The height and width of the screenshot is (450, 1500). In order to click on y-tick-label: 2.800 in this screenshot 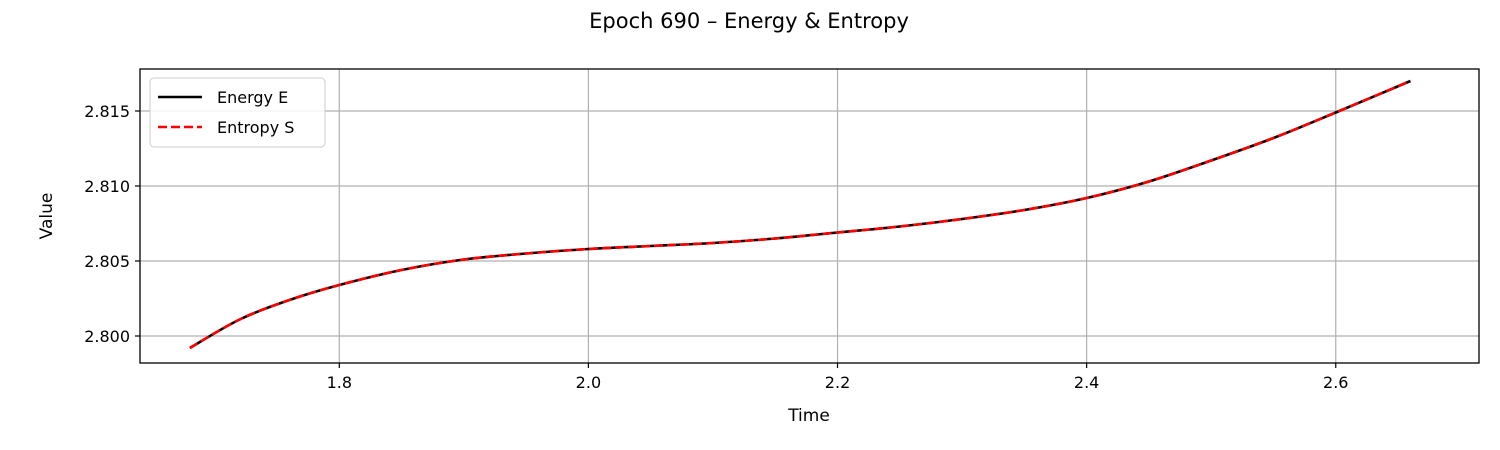, I will do `click(107, 336)`.